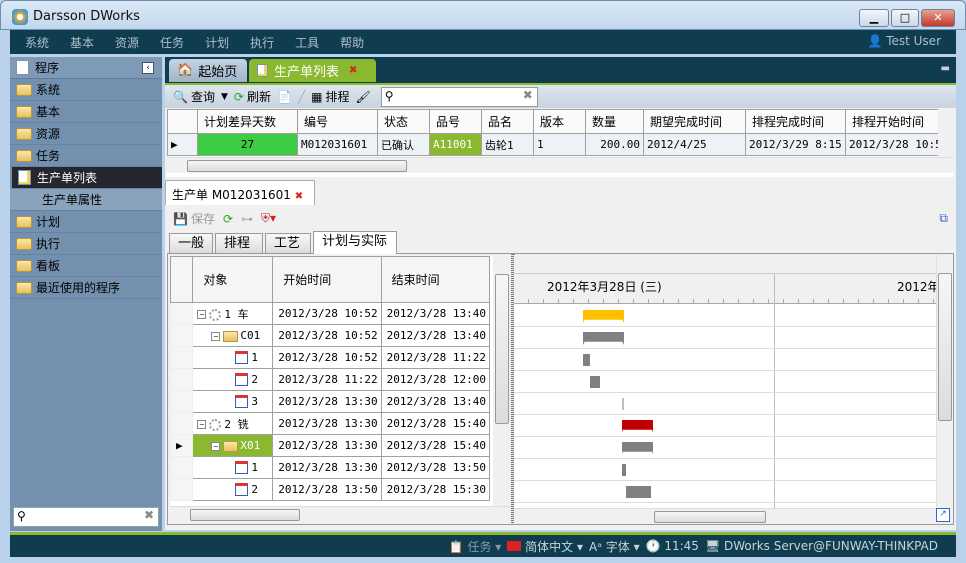  What do you see at coordinates (340, 514) in the screenshot?
I see `tree-hscrollbar` at bounding box center [340, 514].